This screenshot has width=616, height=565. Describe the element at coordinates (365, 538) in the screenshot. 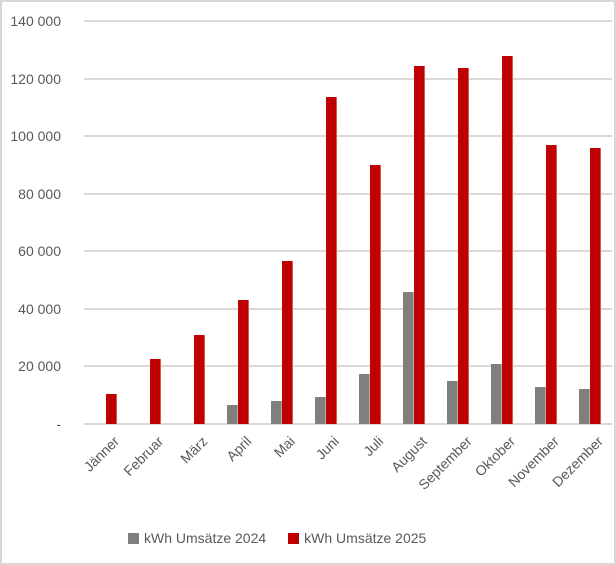

I see `legend-label: kWh Umsätze 2025` at that location.